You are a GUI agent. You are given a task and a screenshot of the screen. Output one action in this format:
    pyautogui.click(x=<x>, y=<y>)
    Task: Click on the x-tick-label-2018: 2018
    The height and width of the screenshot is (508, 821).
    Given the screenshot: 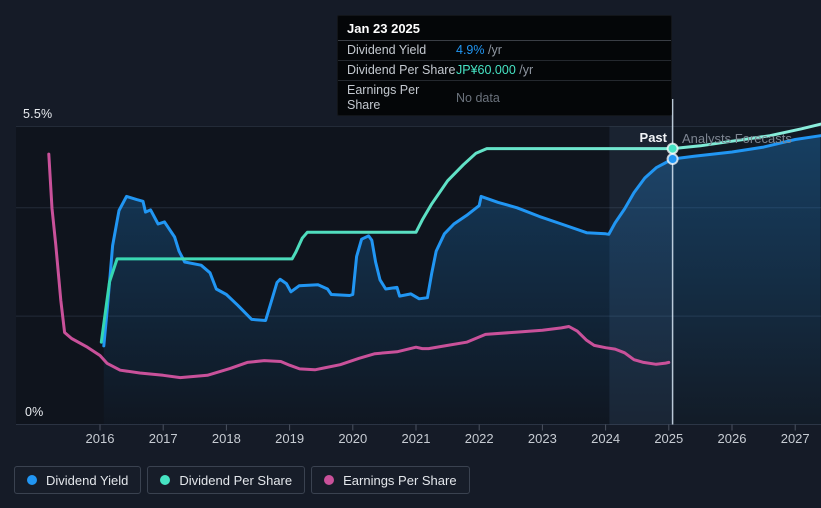 What is the action you would take?
    pyautogui.click(x=226, y=438)
    